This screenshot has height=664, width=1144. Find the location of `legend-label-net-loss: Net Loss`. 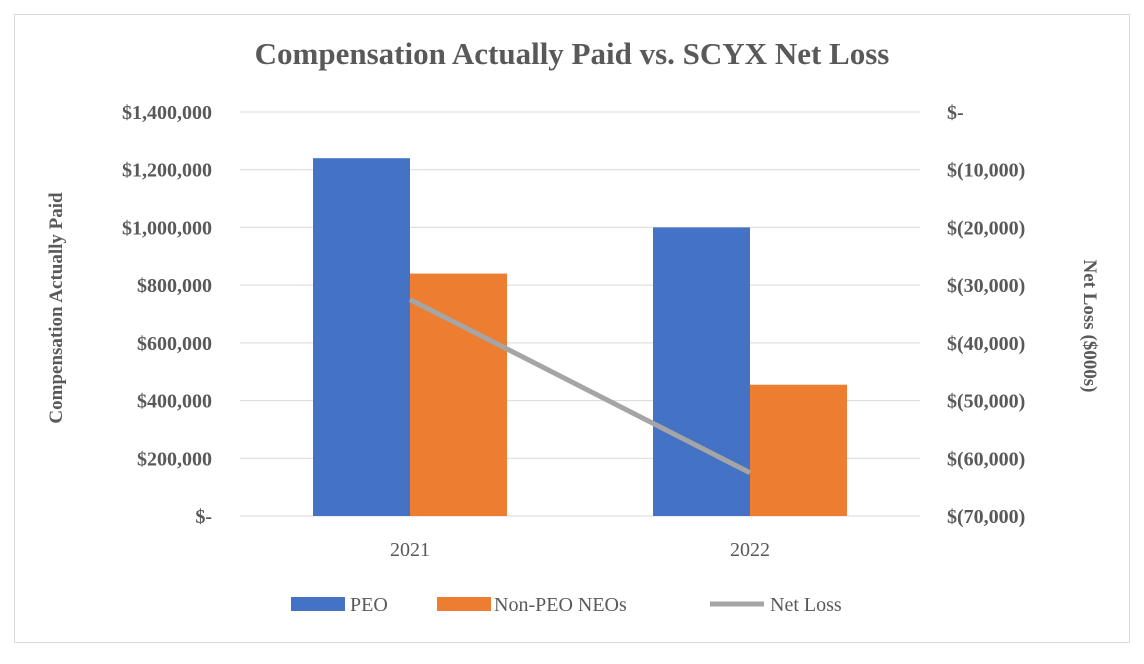

legend-label-net-loss: Net Loss is located at coordinates (806, 605).